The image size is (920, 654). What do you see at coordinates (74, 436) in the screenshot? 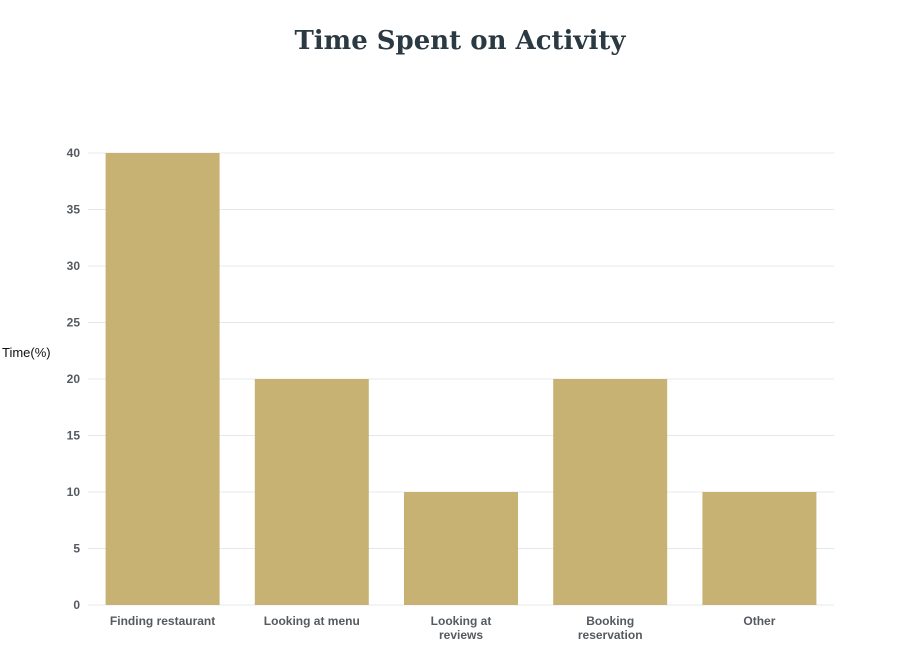
I see `y-tick-label: 15` at bounding box center [74, 436].